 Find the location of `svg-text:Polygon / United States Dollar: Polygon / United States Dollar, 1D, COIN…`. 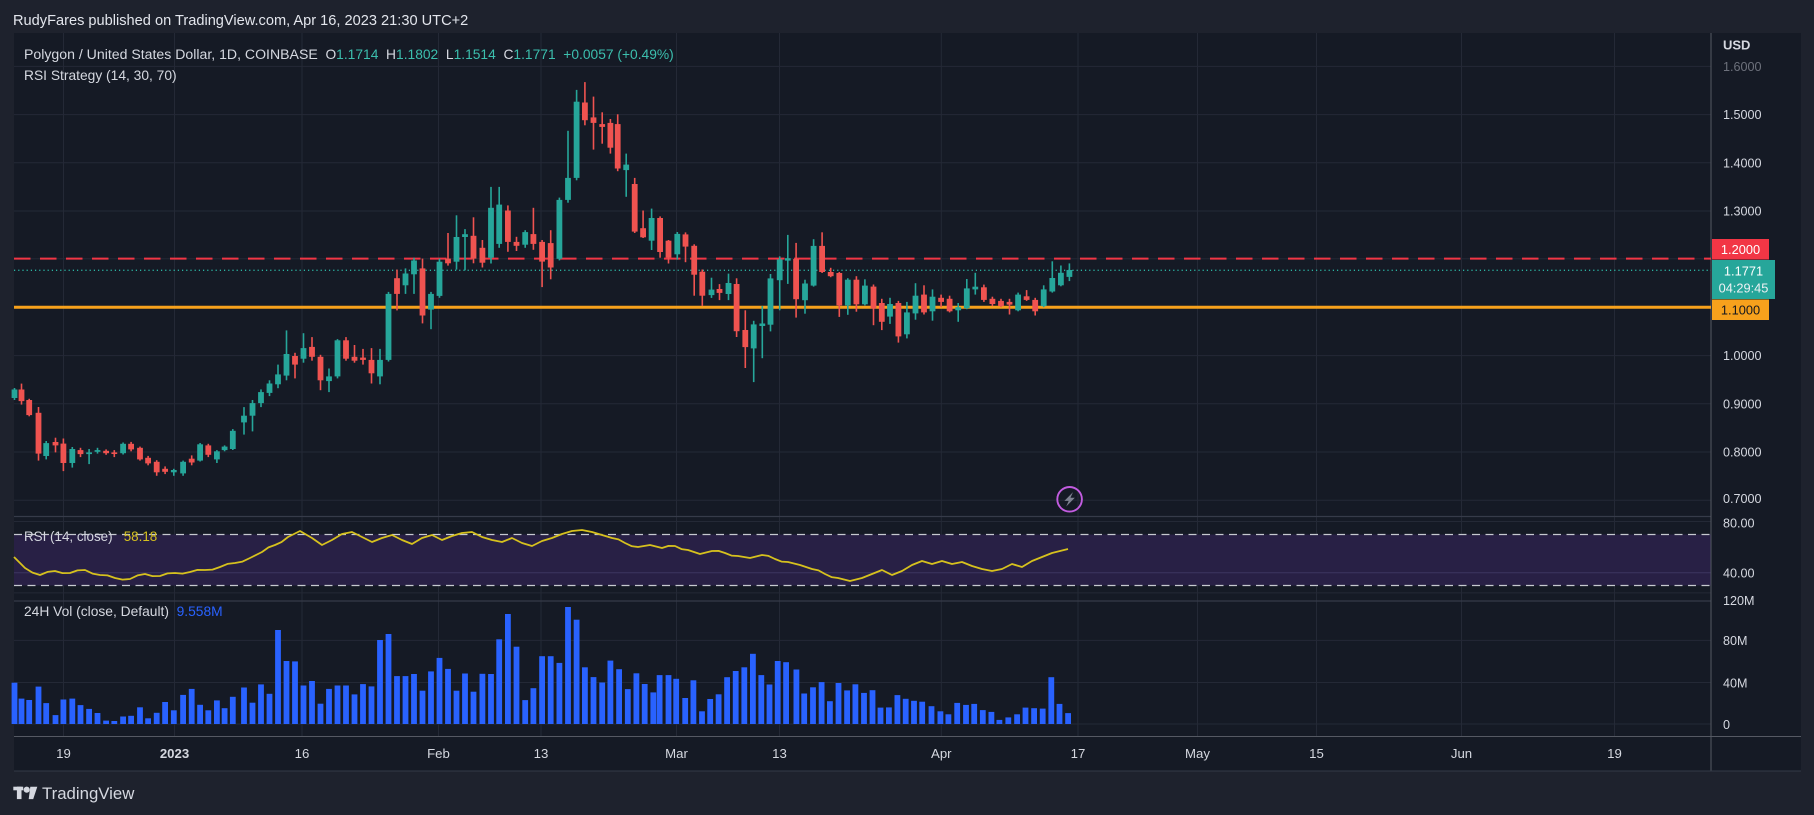

svg-text:Polygon / United States Dollar: Polygon / United States Dollar, 1D, COIN… is located at coordinates (349, 54).